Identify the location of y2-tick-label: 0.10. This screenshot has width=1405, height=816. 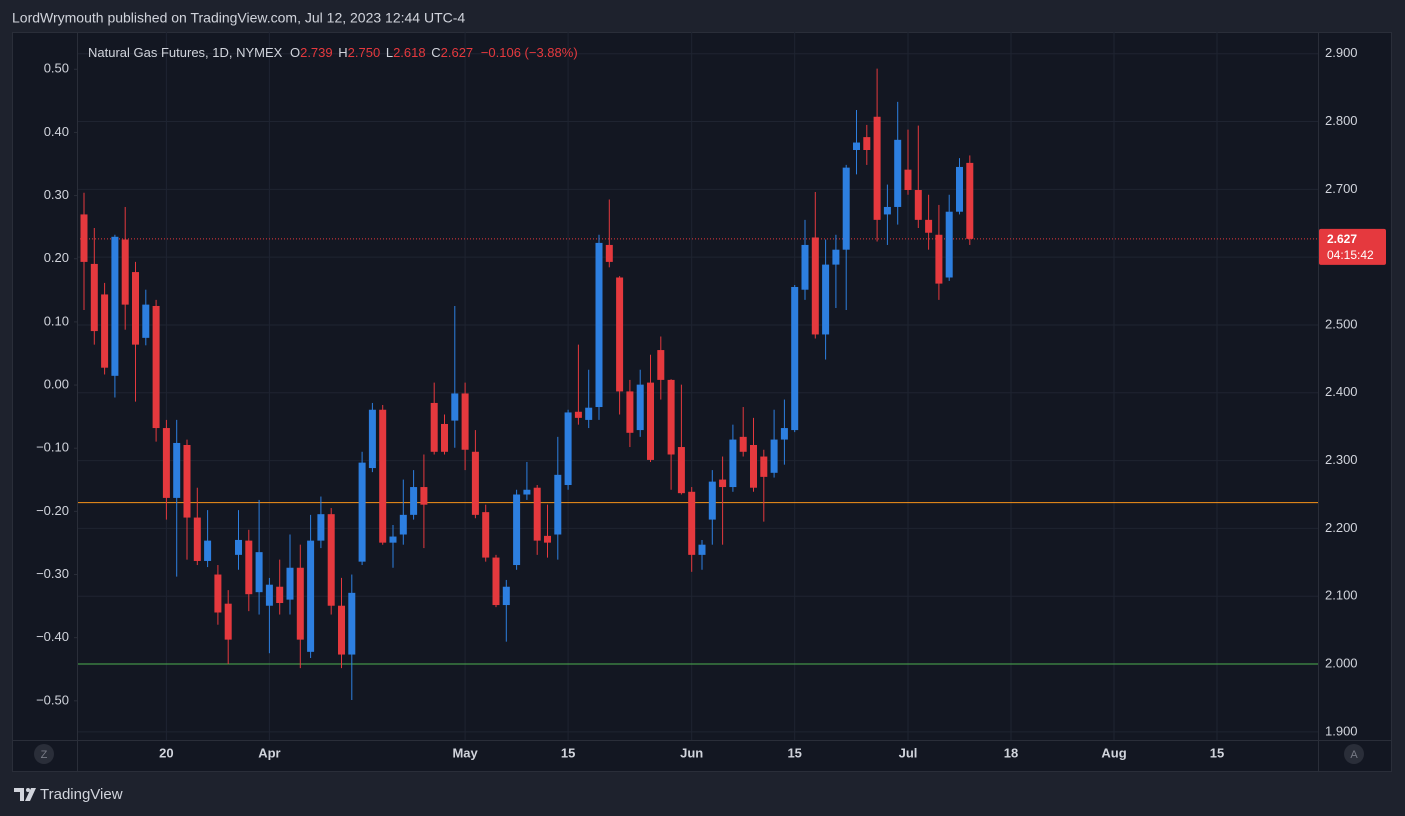
(56, 320).